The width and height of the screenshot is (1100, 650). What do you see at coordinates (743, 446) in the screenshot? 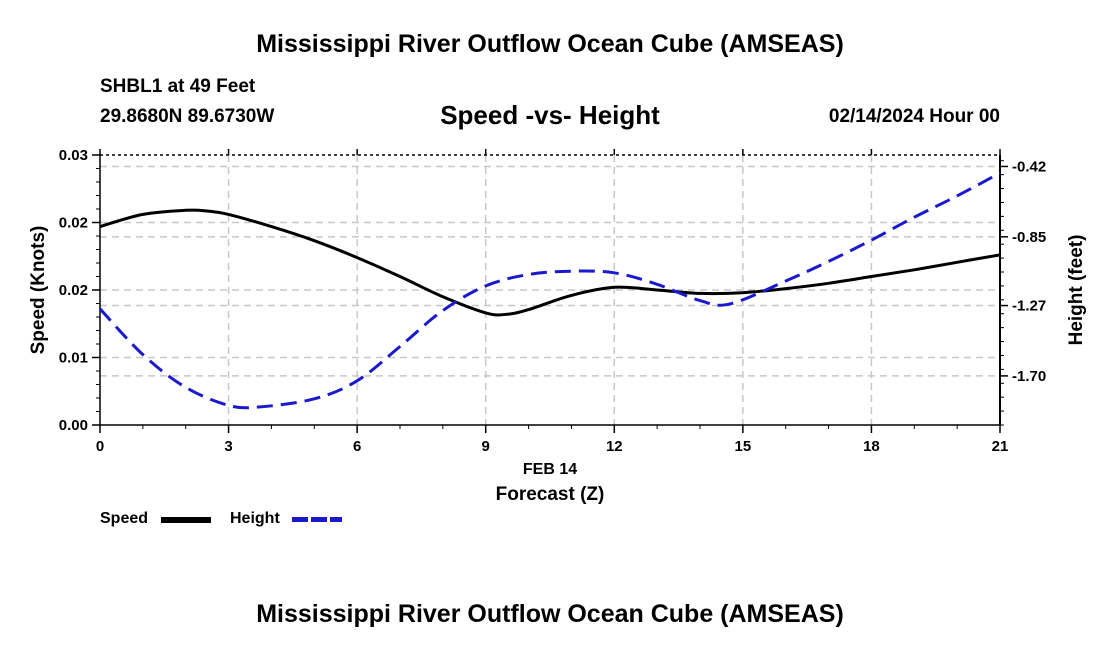
I see `x-tick-label: 15` at bounding box center [743, 446].